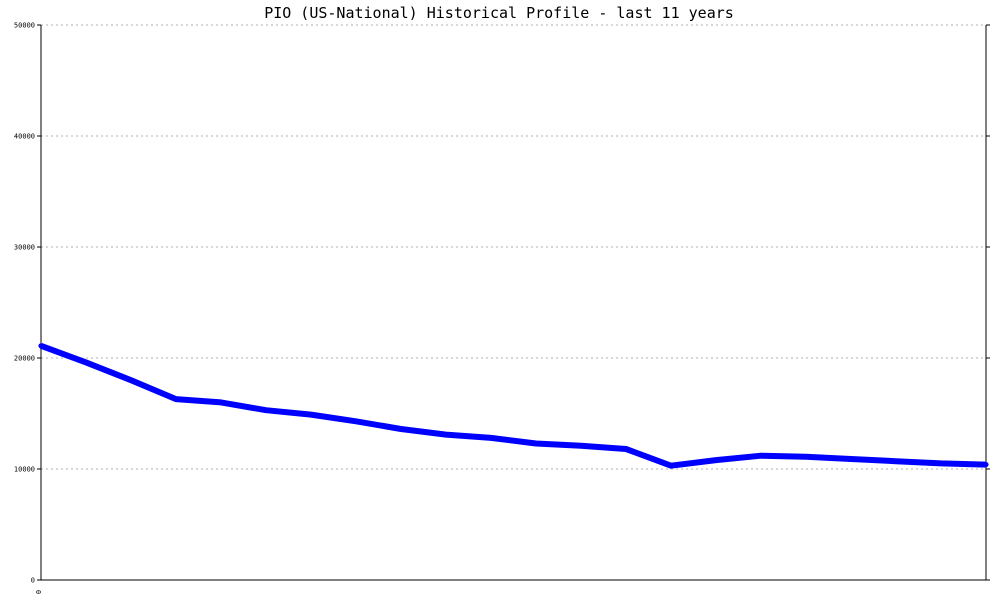  I want to click on y-tick-label: 50000, so click(24, 26).